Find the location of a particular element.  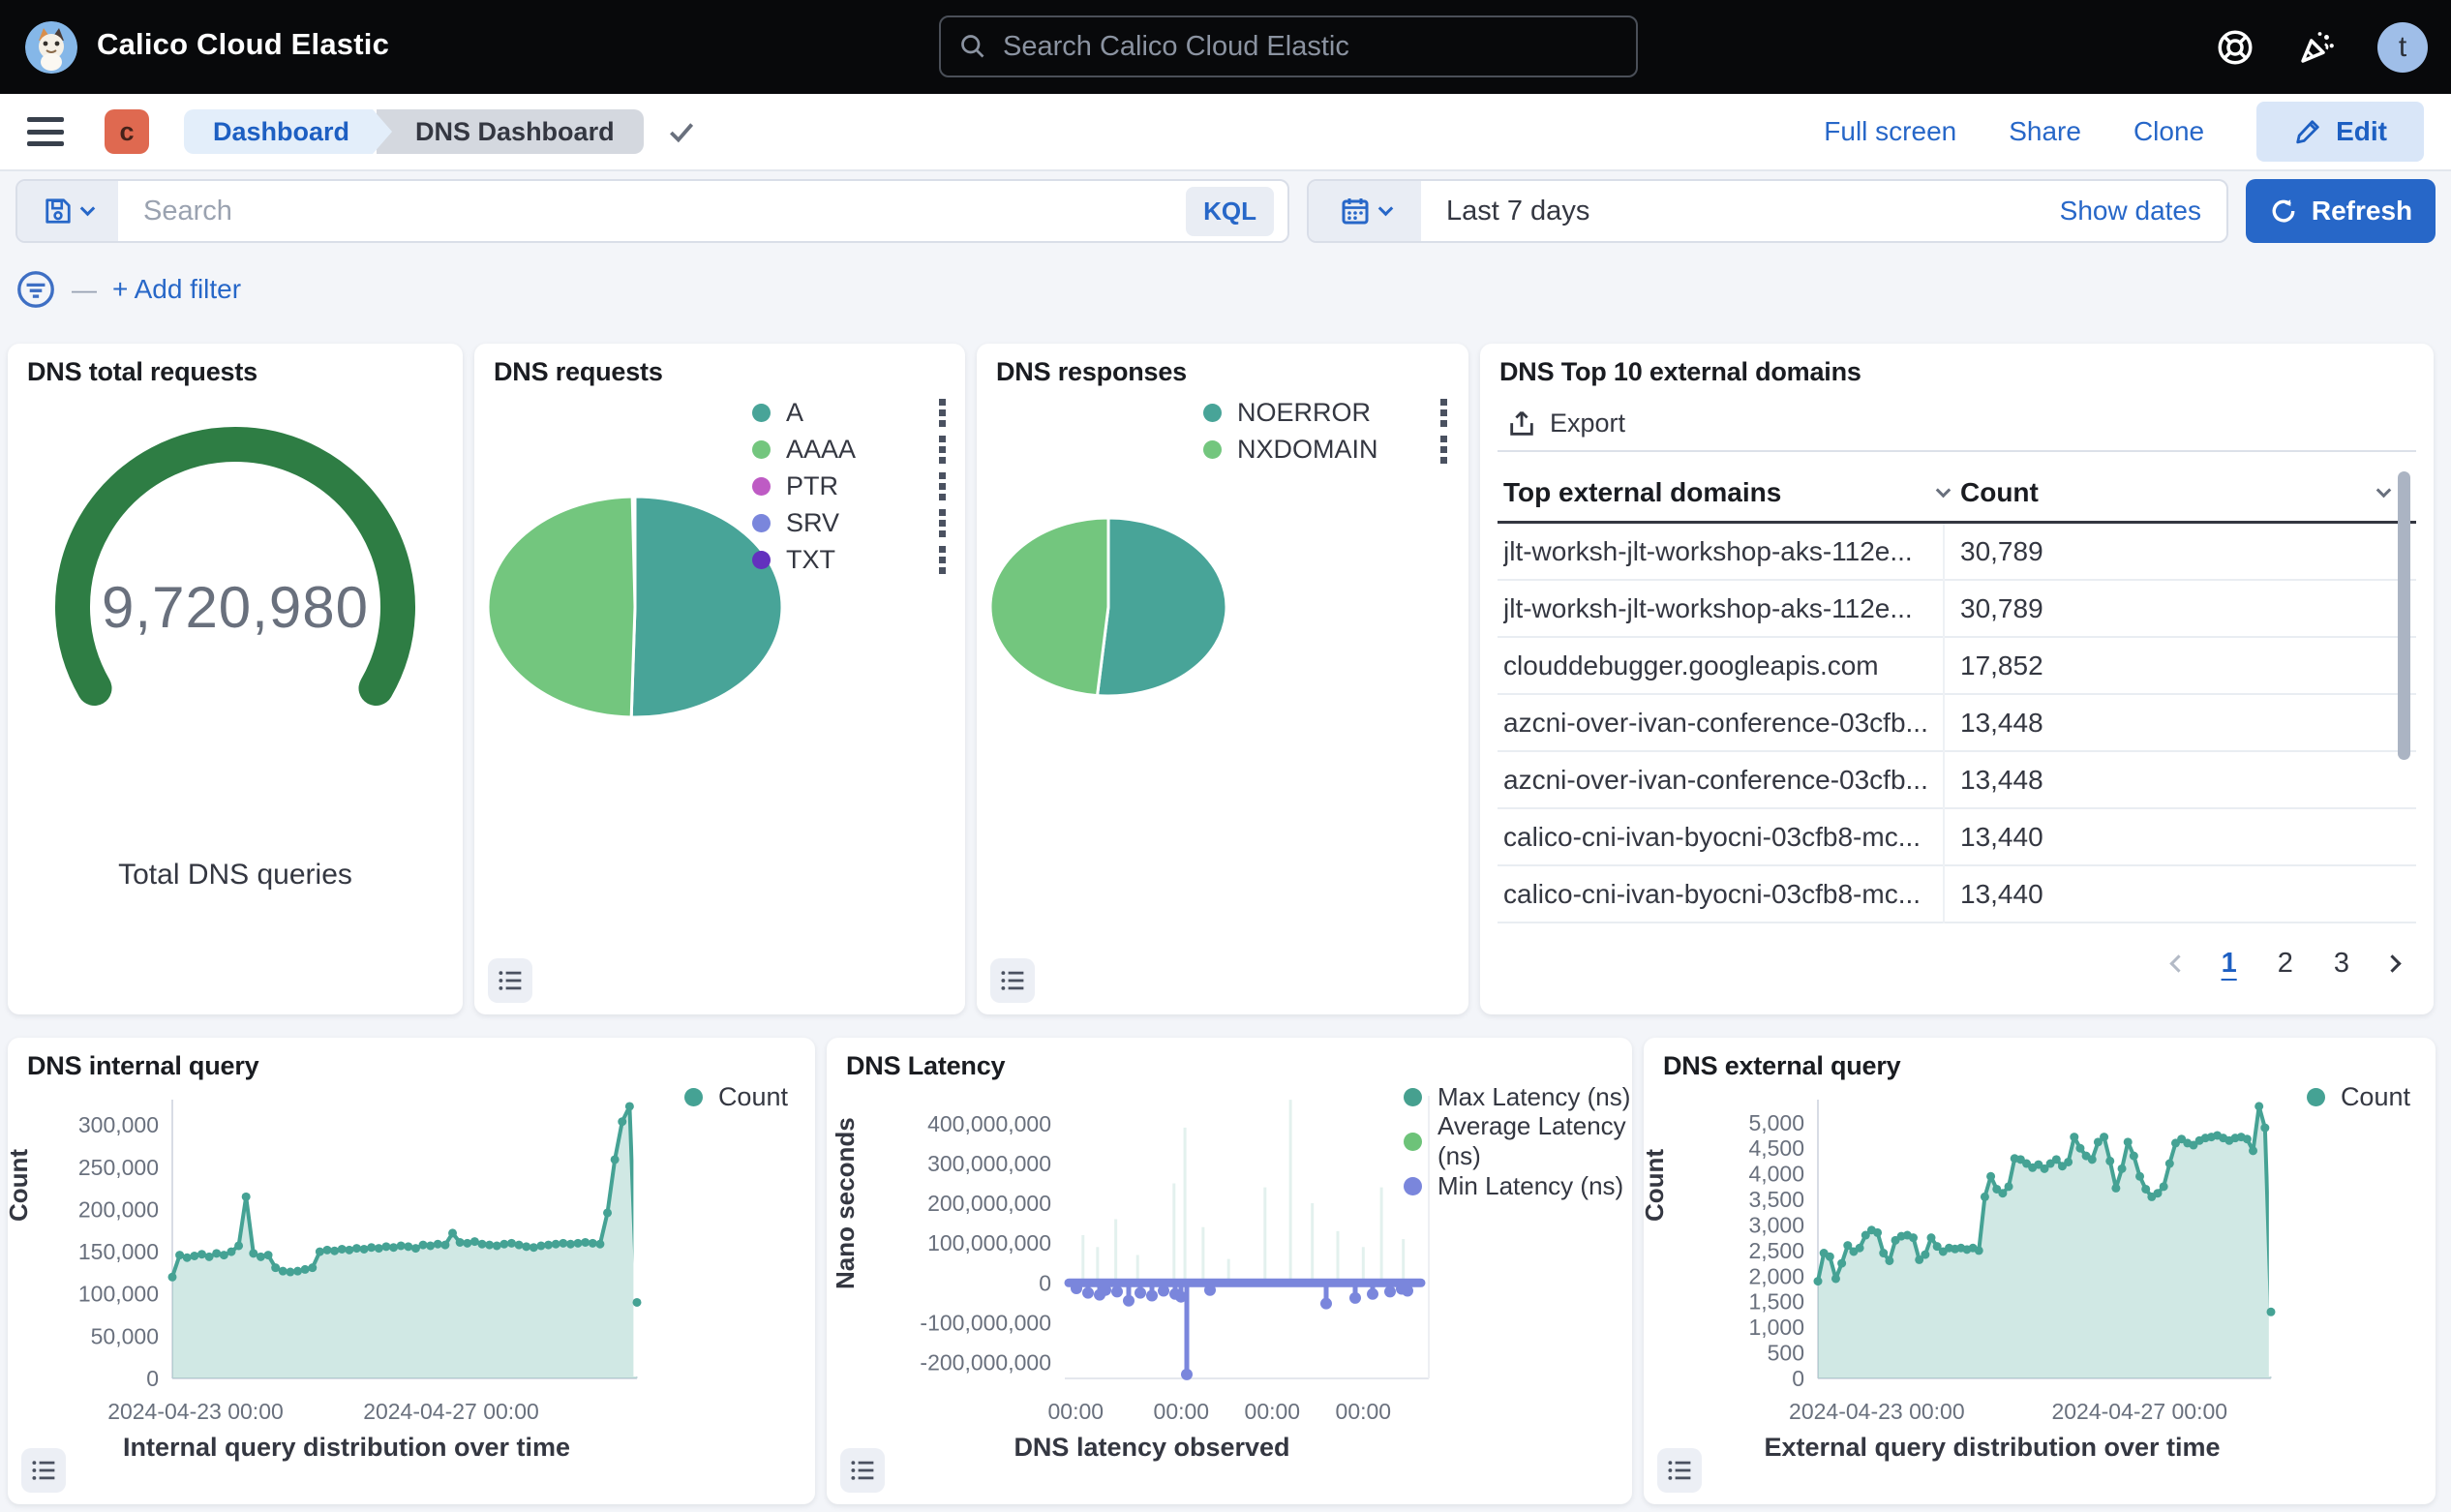

full-screen-button: Full screen is located at coordinates (1891, 131).